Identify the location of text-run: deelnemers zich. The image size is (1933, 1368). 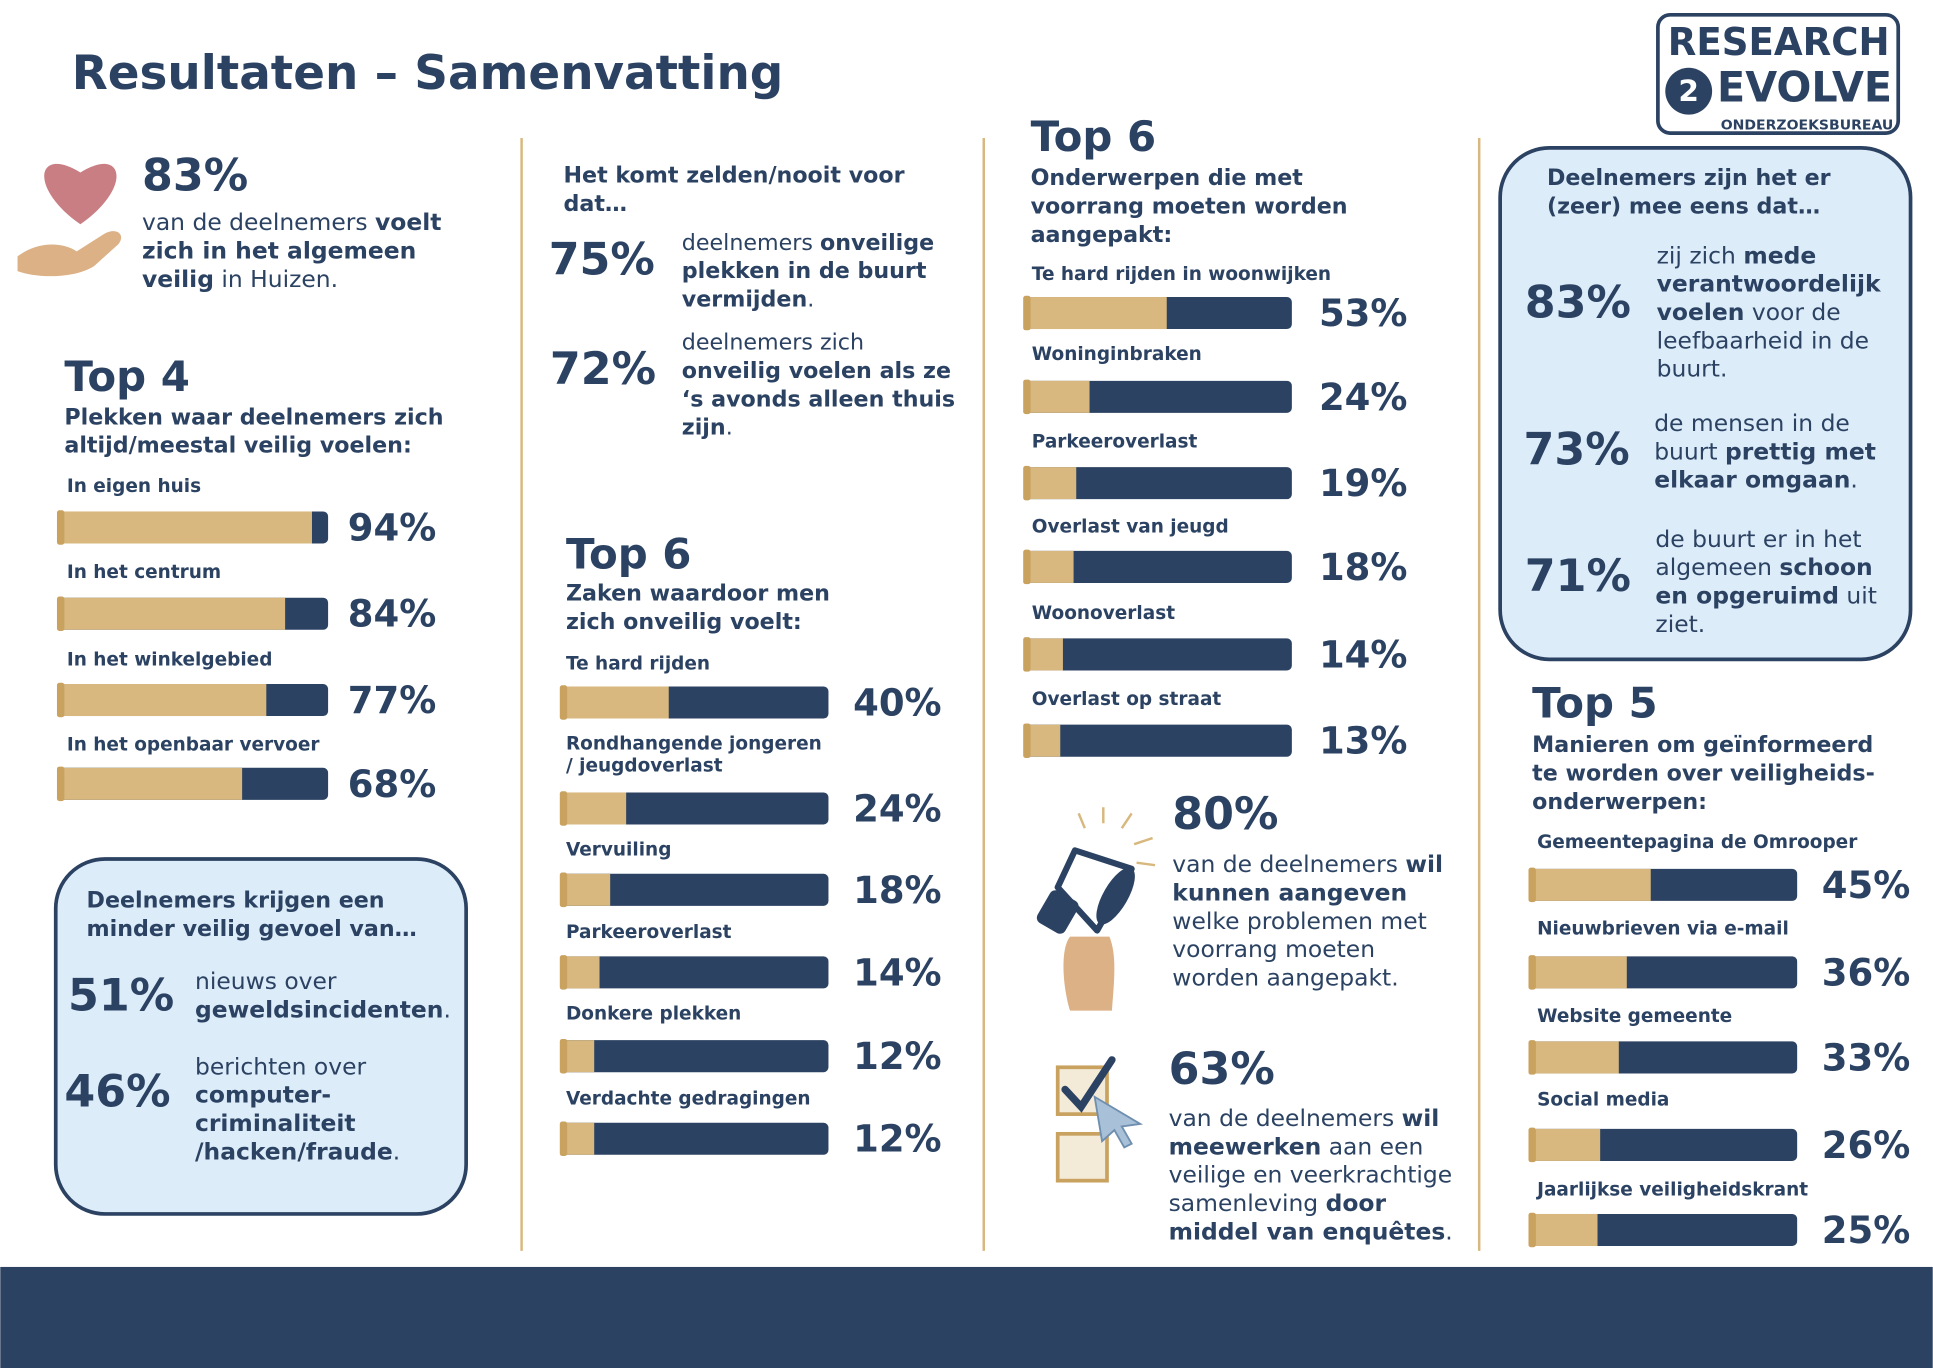
(773, 342).